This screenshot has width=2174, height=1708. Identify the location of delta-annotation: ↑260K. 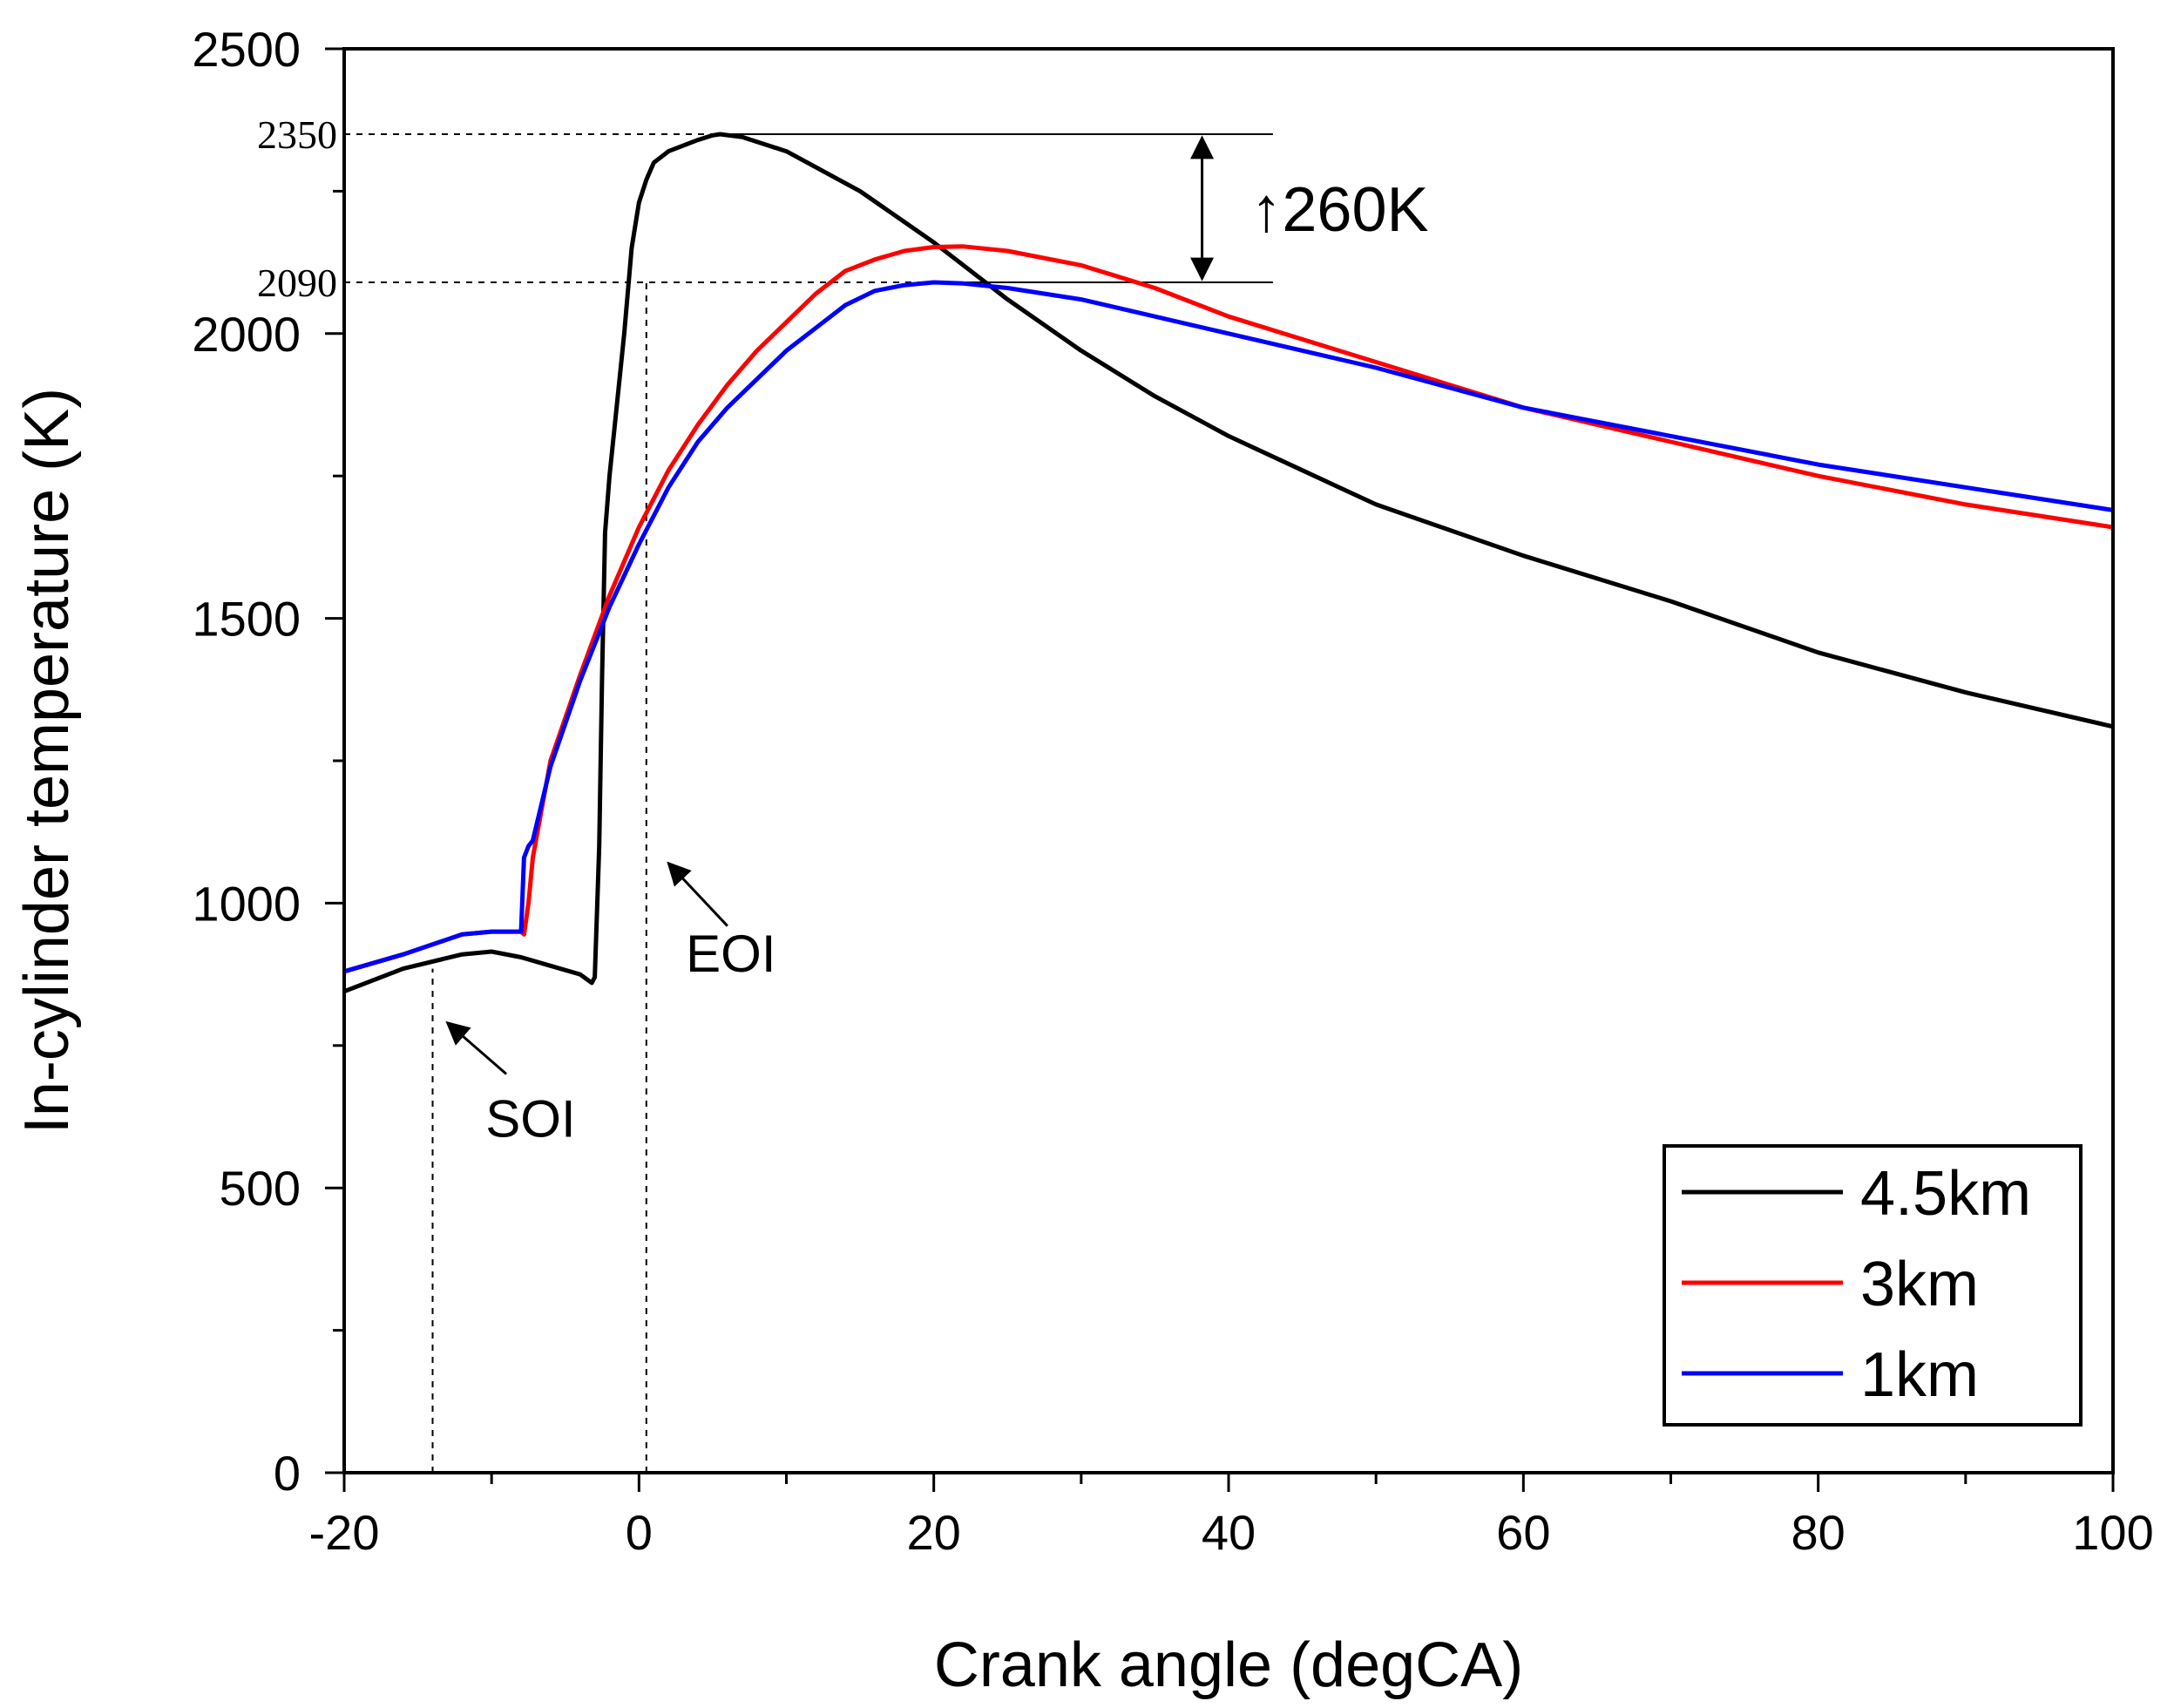
(1339, 210).